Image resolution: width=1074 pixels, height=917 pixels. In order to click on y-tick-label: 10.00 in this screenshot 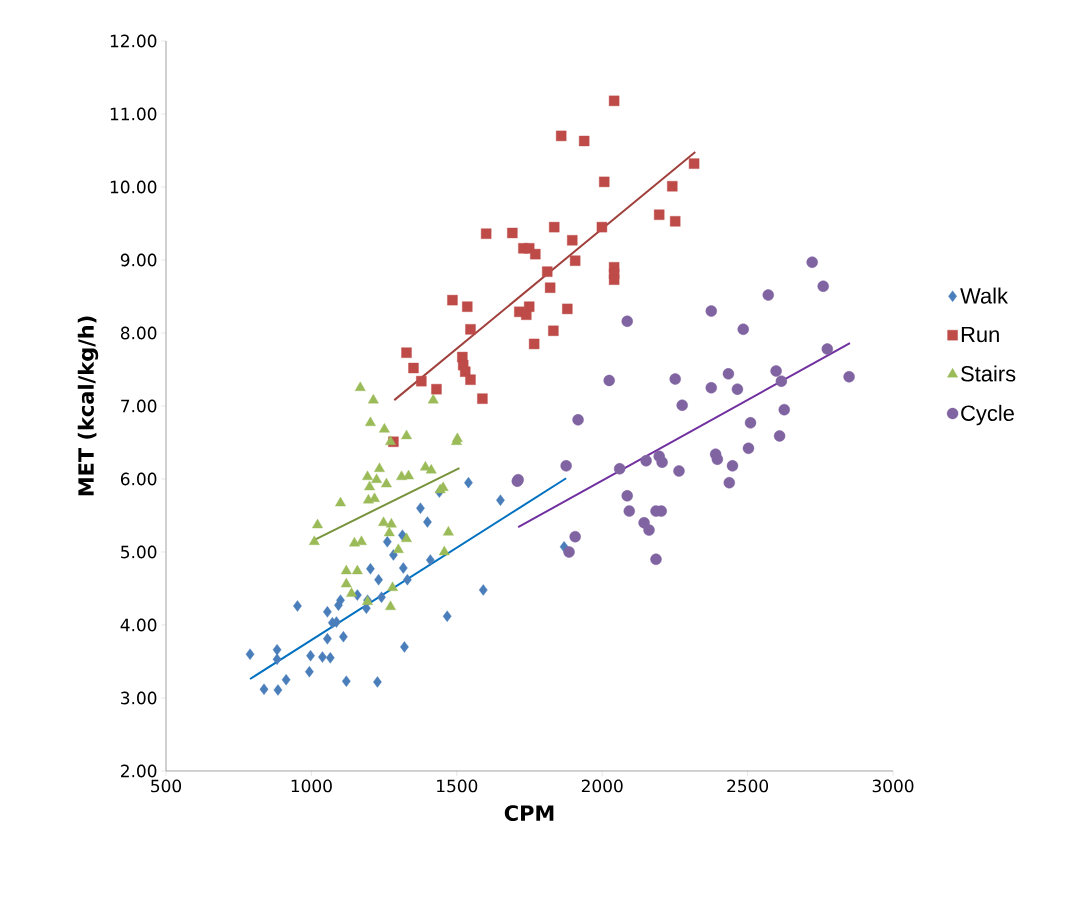, I will do `click(133, 187)`.